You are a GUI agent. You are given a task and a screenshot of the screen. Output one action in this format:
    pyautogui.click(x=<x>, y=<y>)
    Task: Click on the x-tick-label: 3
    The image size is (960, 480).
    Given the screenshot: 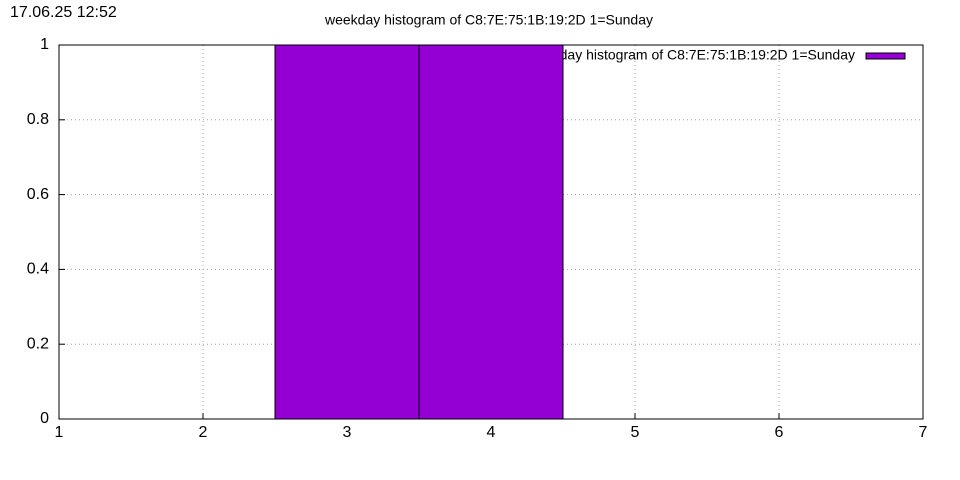 What is the action you would take?
    pyautogui.click(x=347, y=432)
    